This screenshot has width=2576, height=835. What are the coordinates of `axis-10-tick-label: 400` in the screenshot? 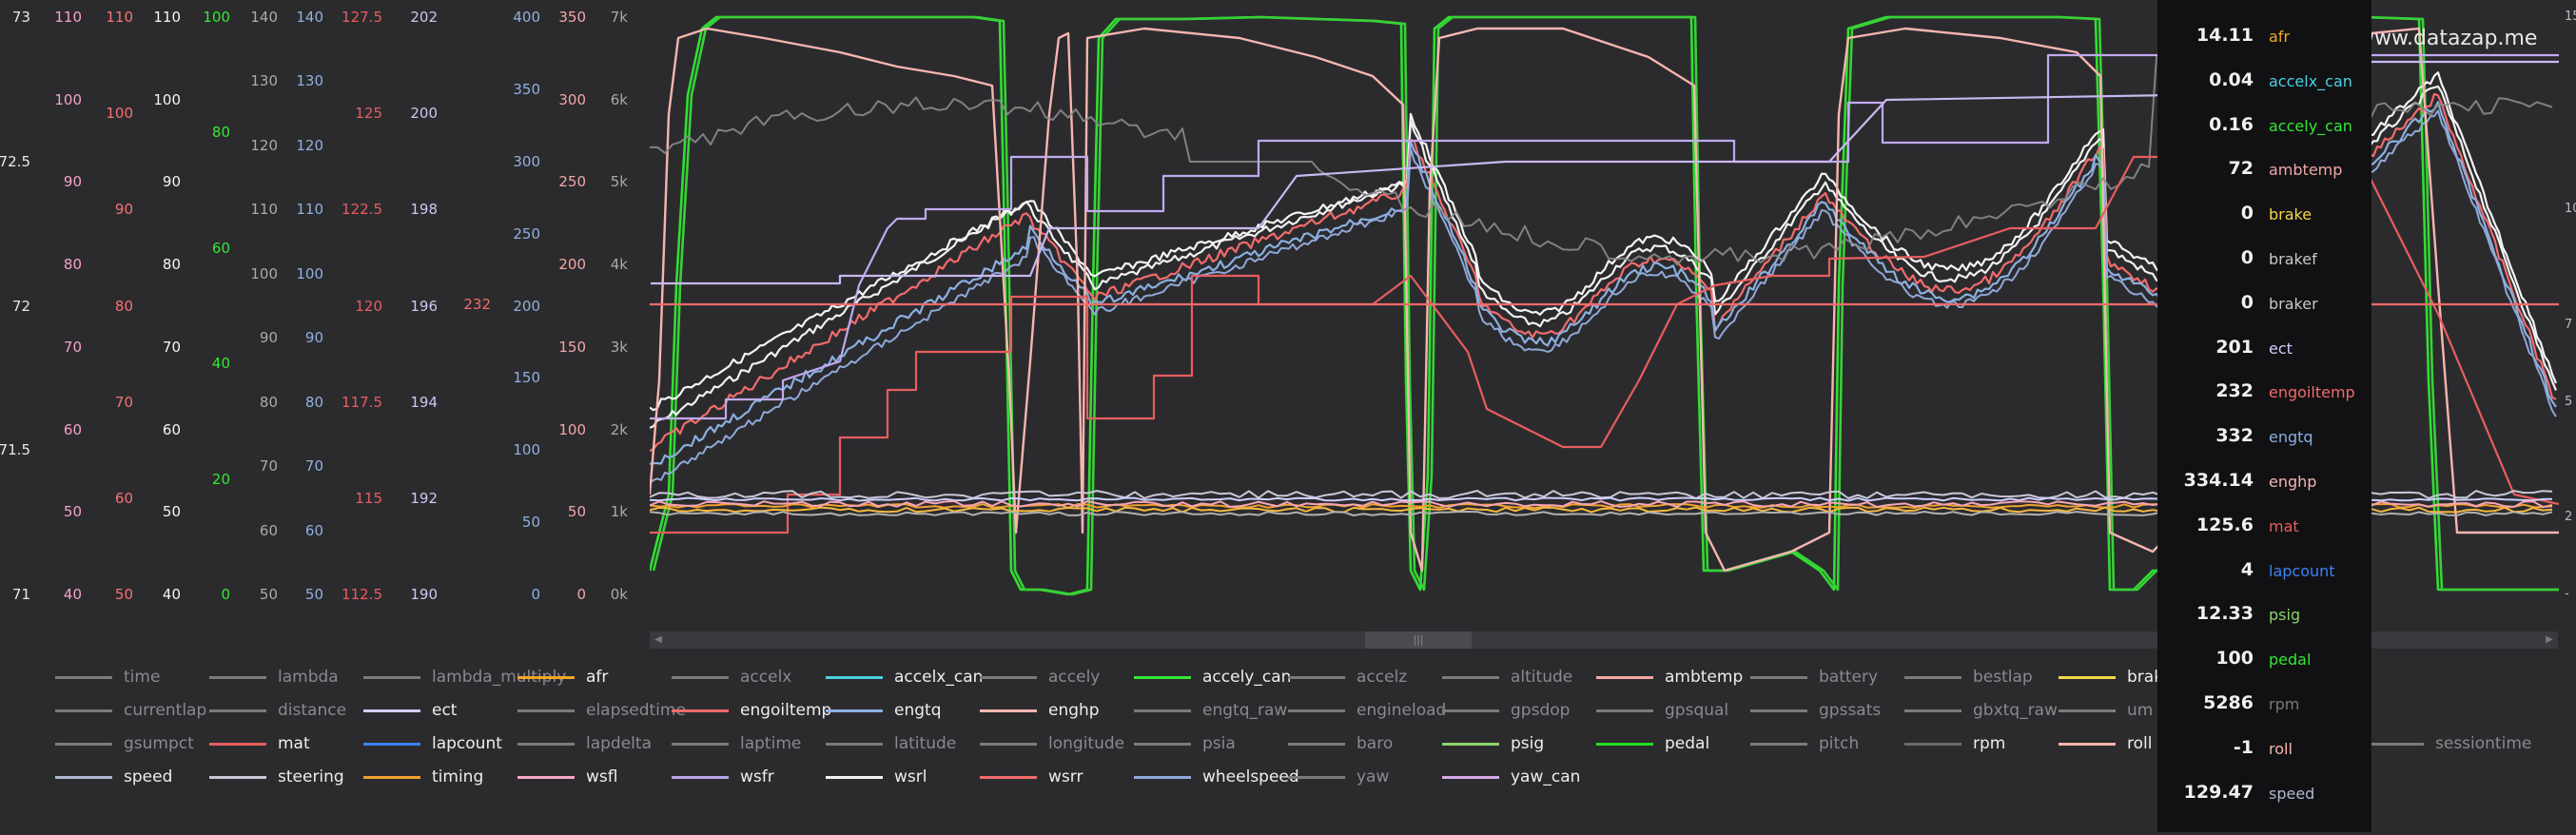 It's located at (527, 17).